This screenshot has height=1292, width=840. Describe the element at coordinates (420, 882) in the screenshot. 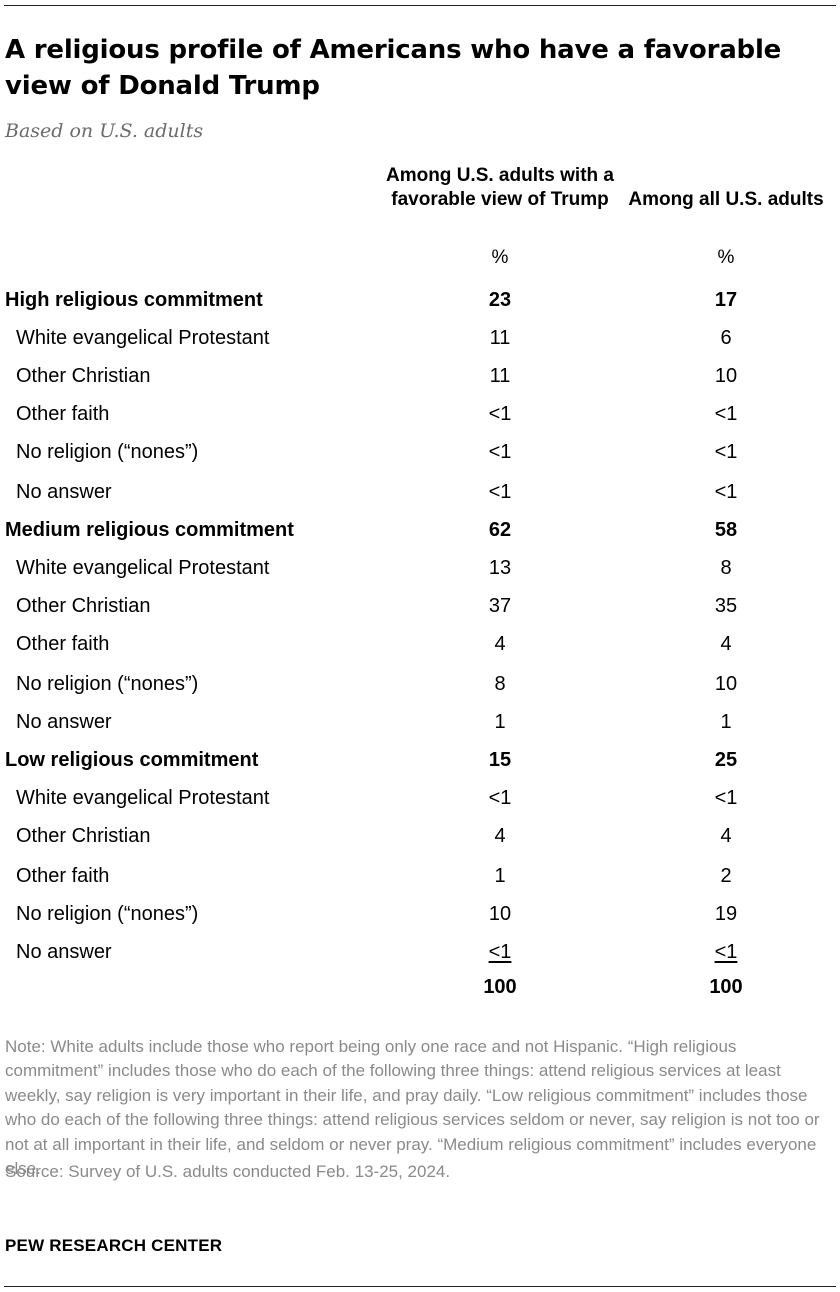

I see `table-row: Other faith 1 2` at that location.